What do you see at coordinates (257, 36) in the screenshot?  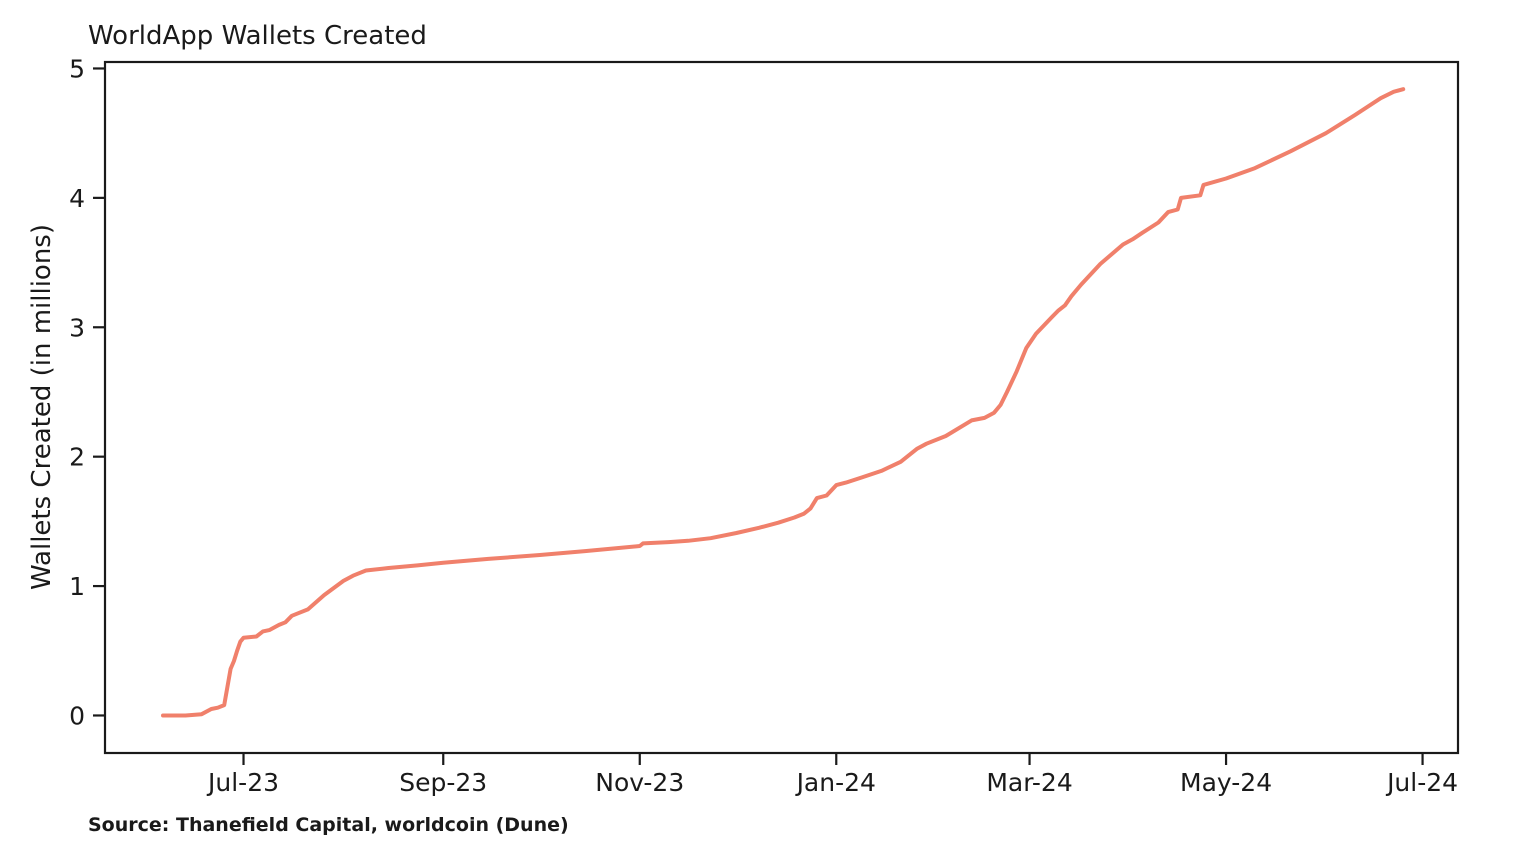 I see `chart-title: WorldApp Wallets Created` at bounding box center [257, 36].